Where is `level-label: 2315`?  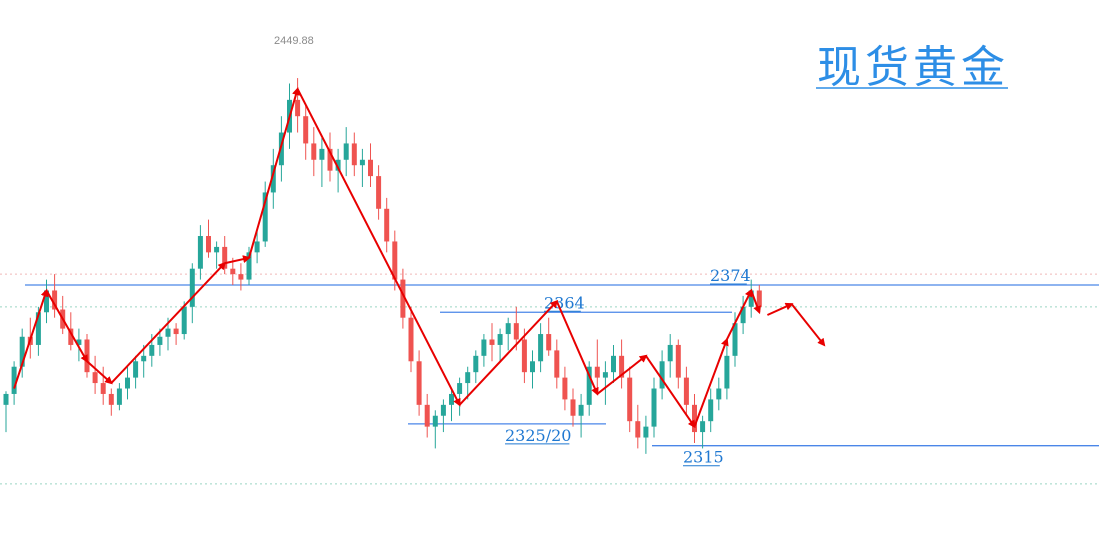 level-label: 2315 is located at coordinates (703, 457).